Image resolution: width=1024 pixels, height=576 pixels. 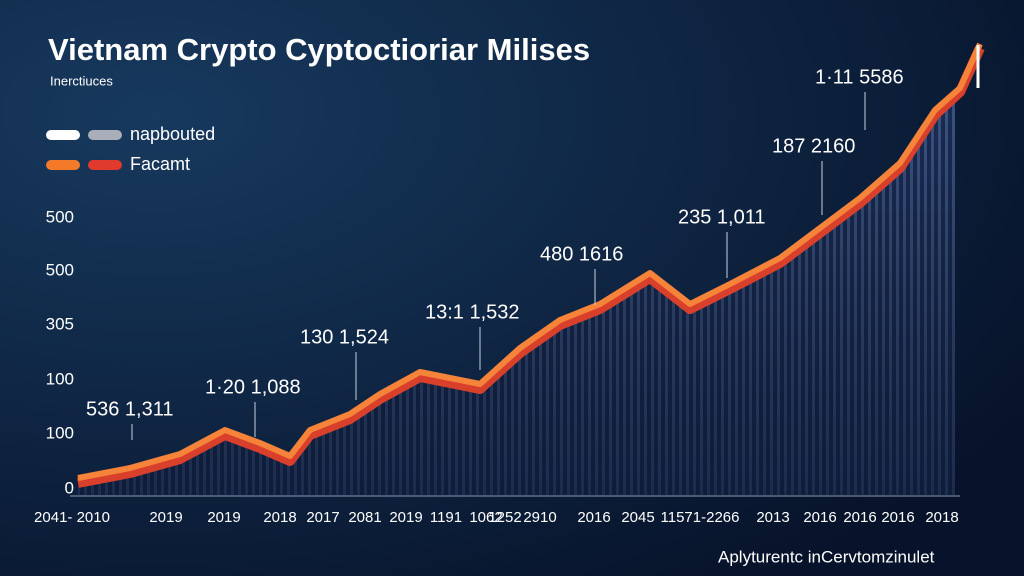 What do you see at coordinates (364, 517) in the screenshot?
I see `x-tick-label: 2081` at bounding box center [364, 517].